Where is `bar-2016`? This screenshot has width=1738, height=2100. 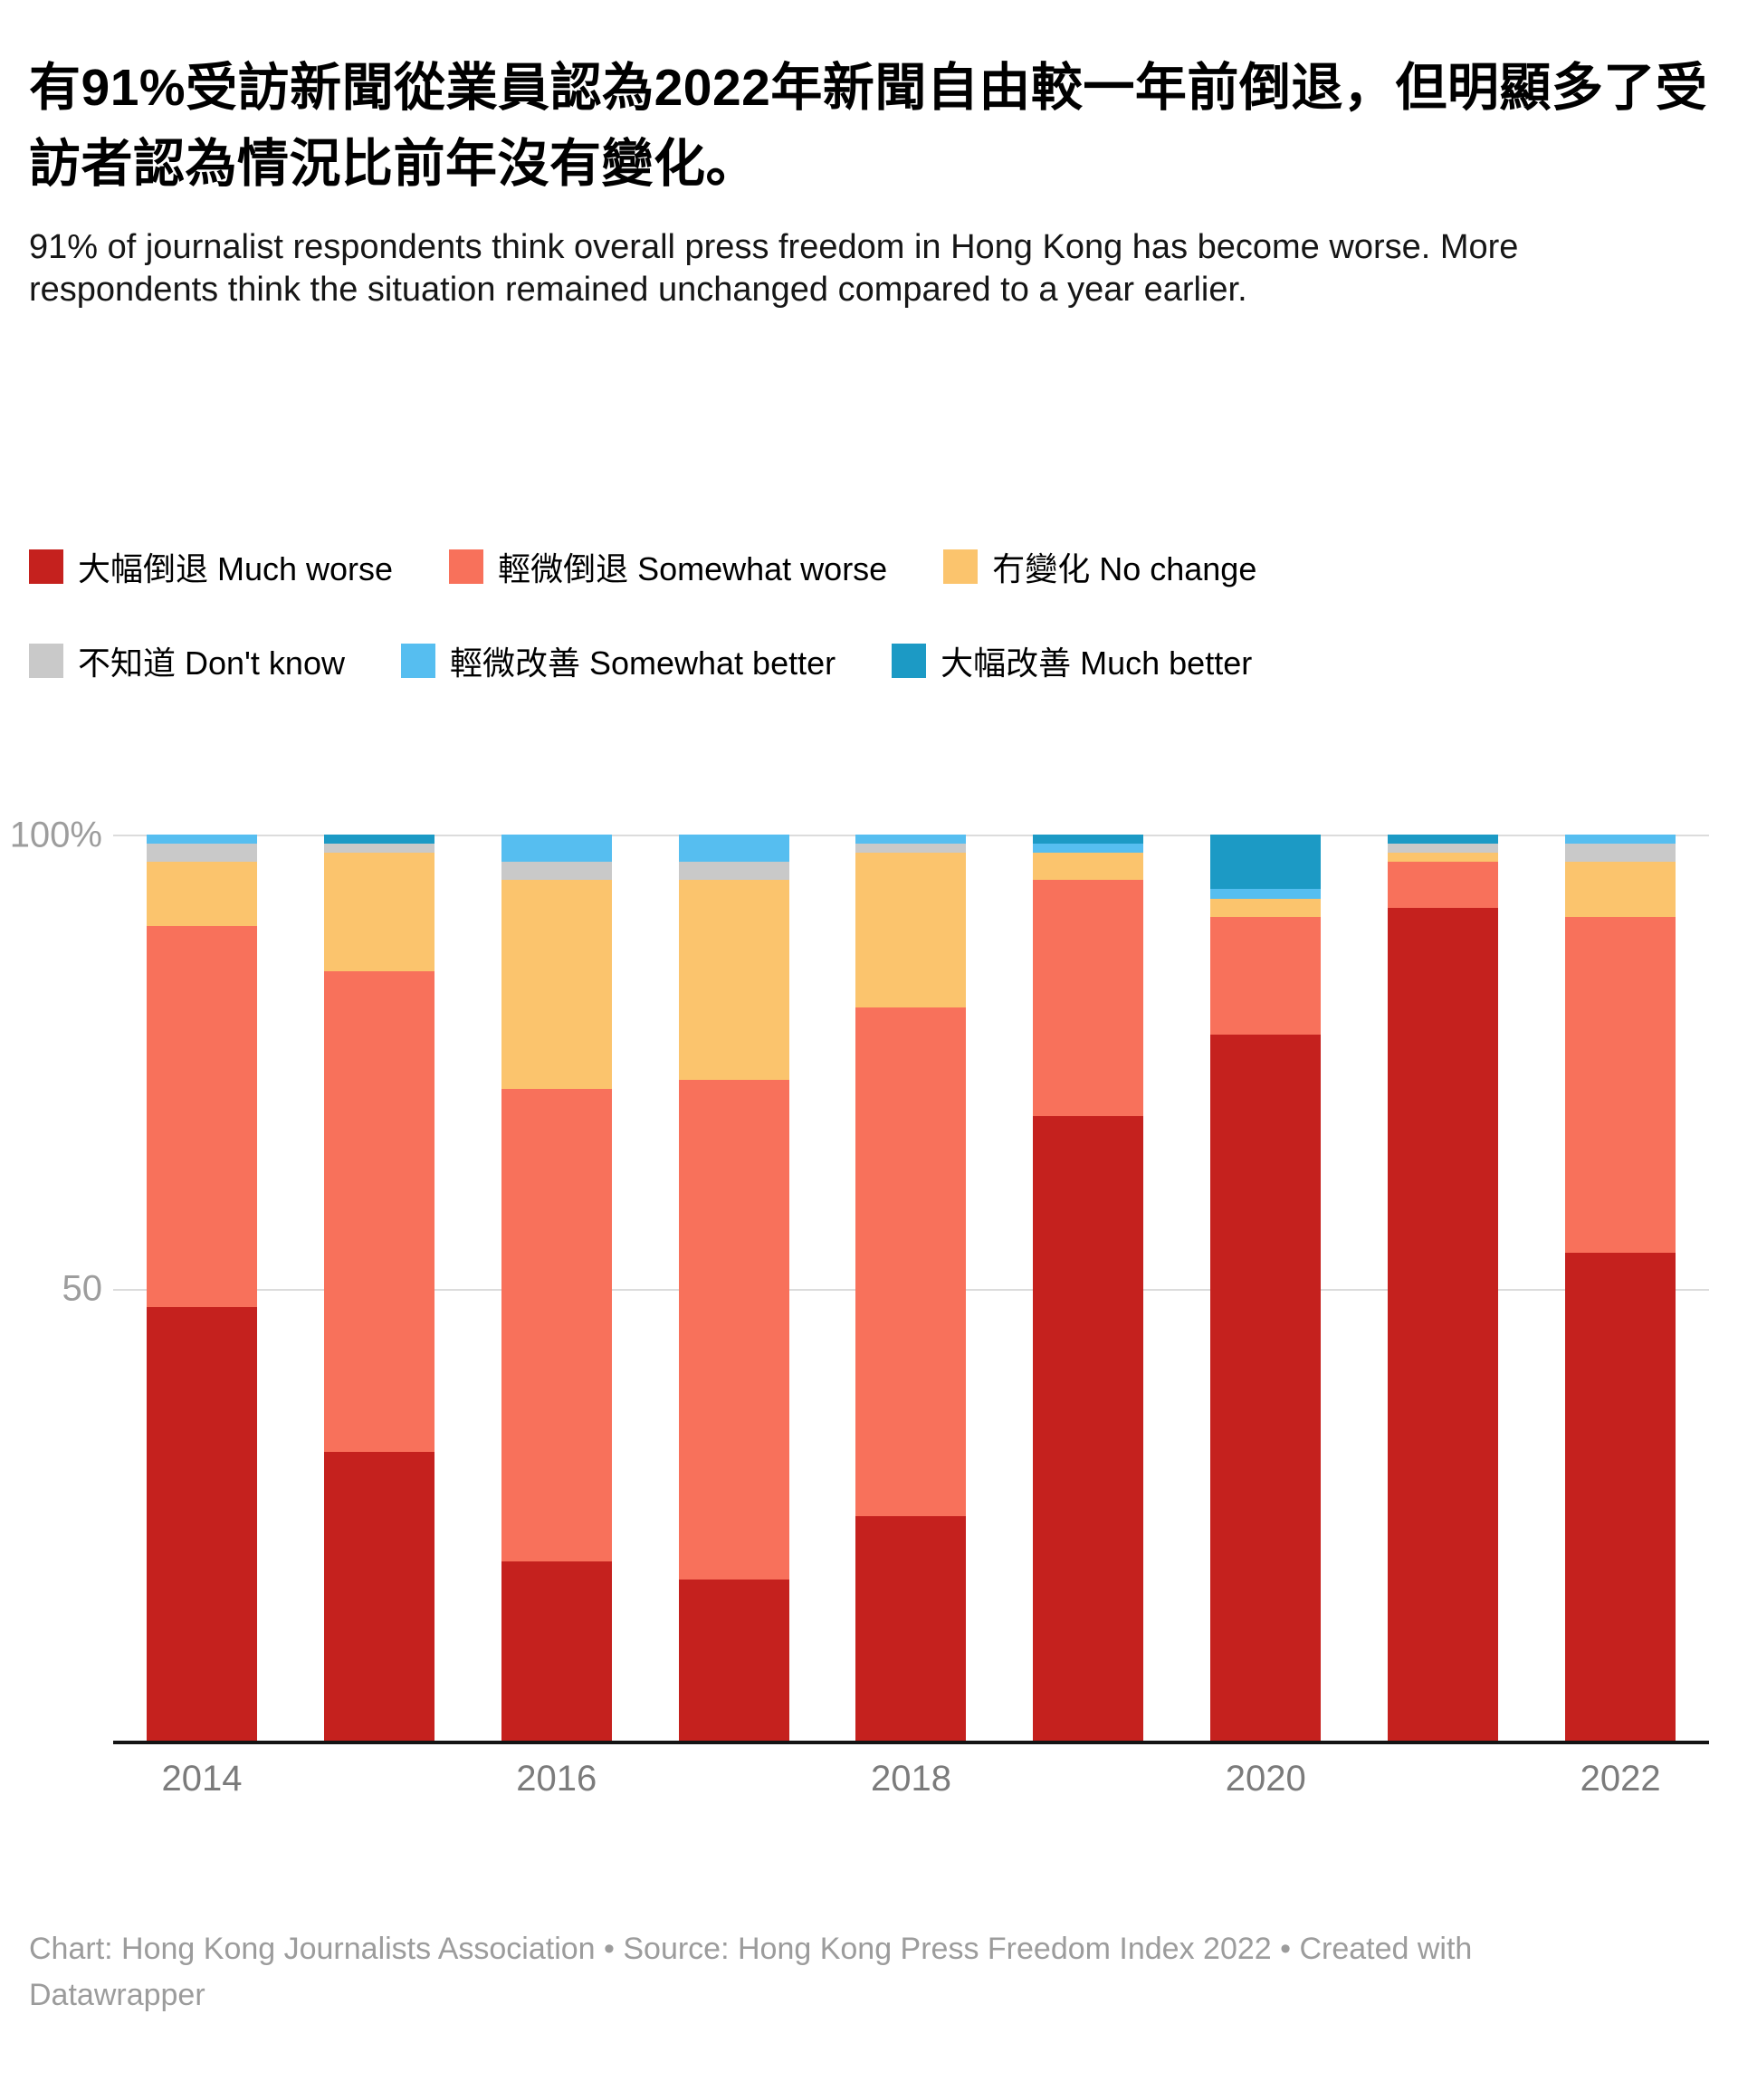 bar-2016 is located at coordinates (556, 1289).